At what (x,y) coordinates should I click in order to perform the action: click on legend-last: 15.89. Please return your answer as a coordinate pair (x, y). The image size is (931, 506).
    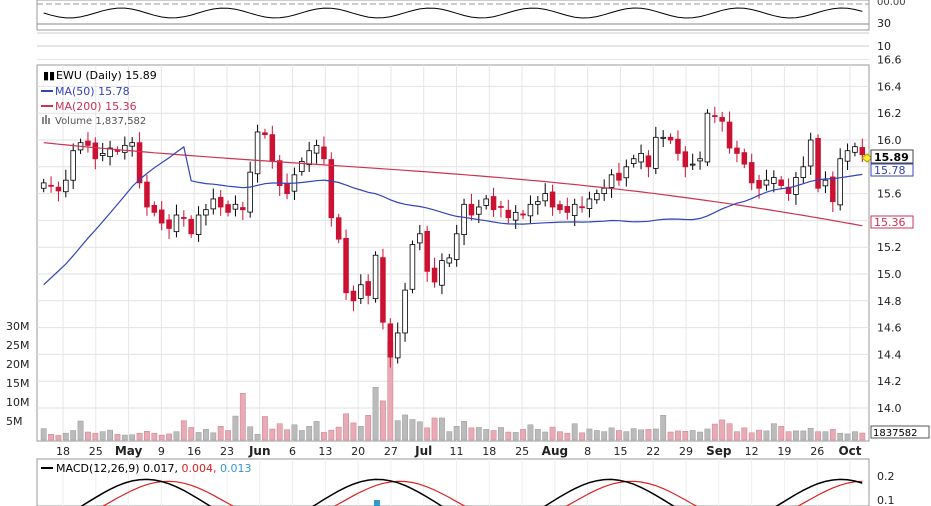
    Looking at the image, I should click on (141, 75).